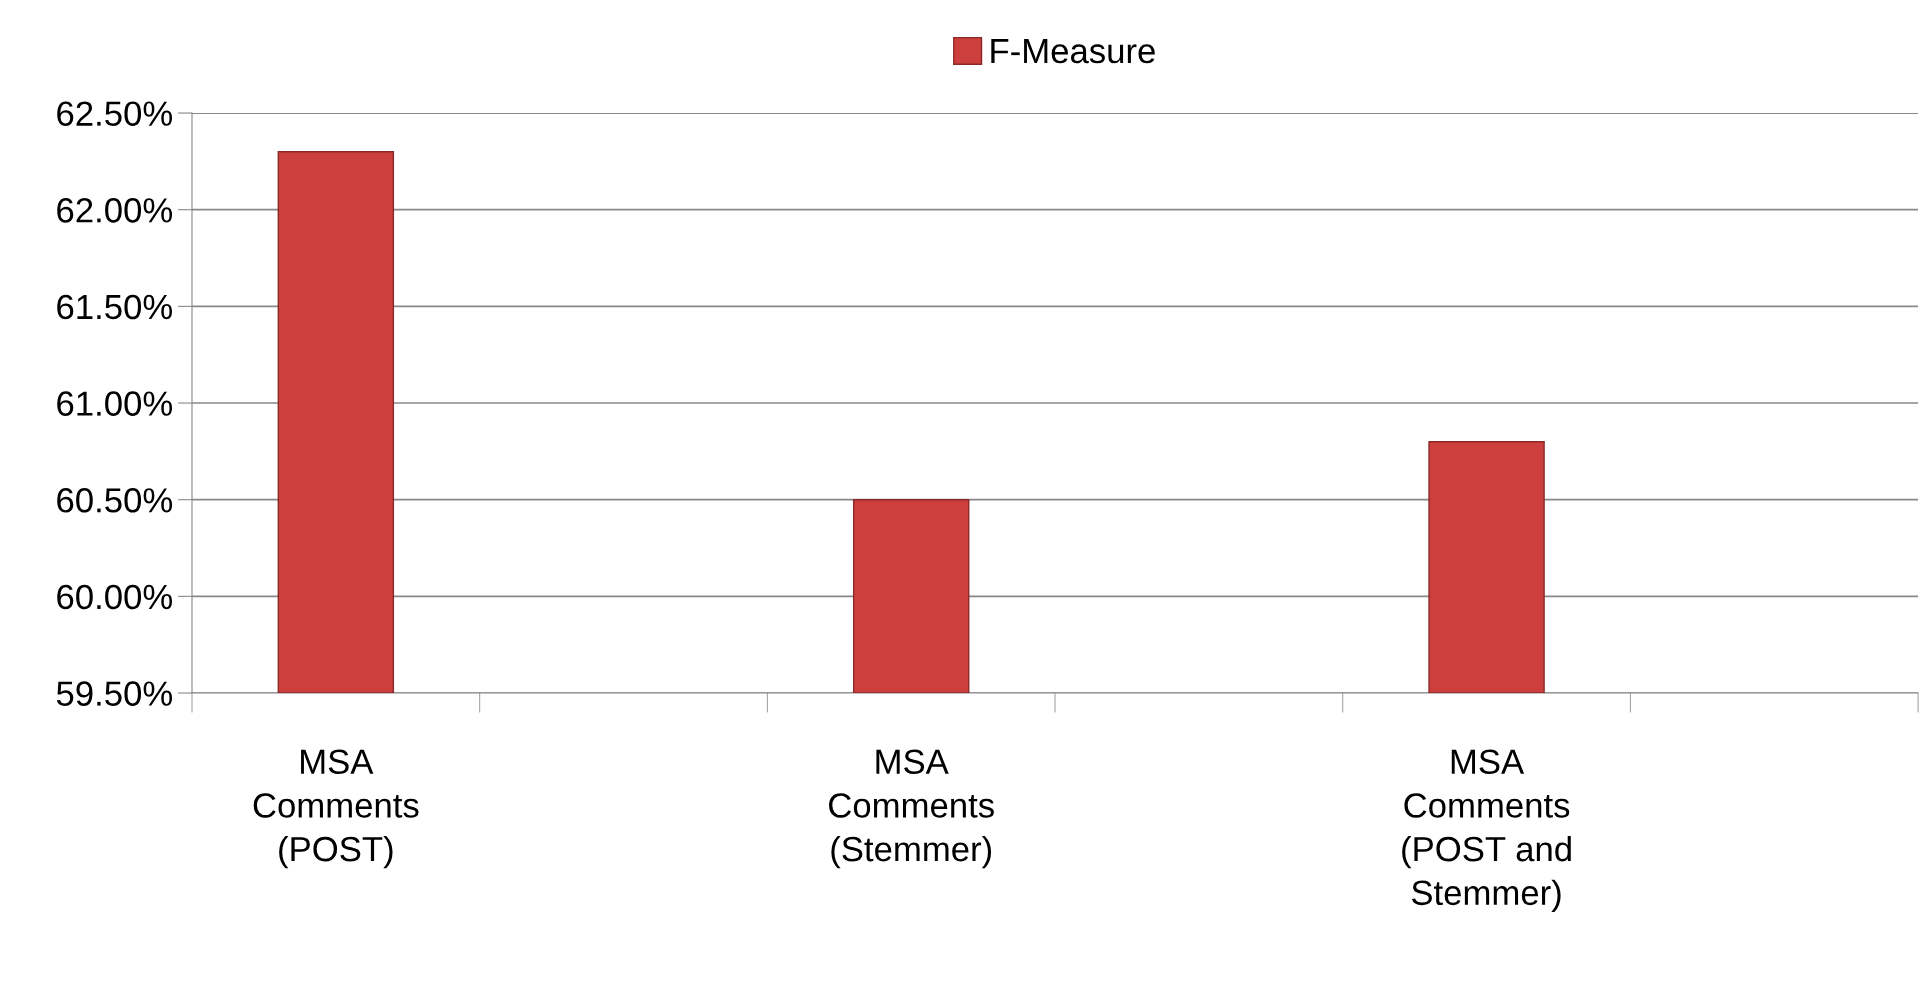 Image resolution: width=1920 pixels, height=983 pixels. What do you see at coordinates (911, 809) in the screenshot?
I see `x-tick-label: MSA Comments (Stemmer)` at bounding box center [911, 809].